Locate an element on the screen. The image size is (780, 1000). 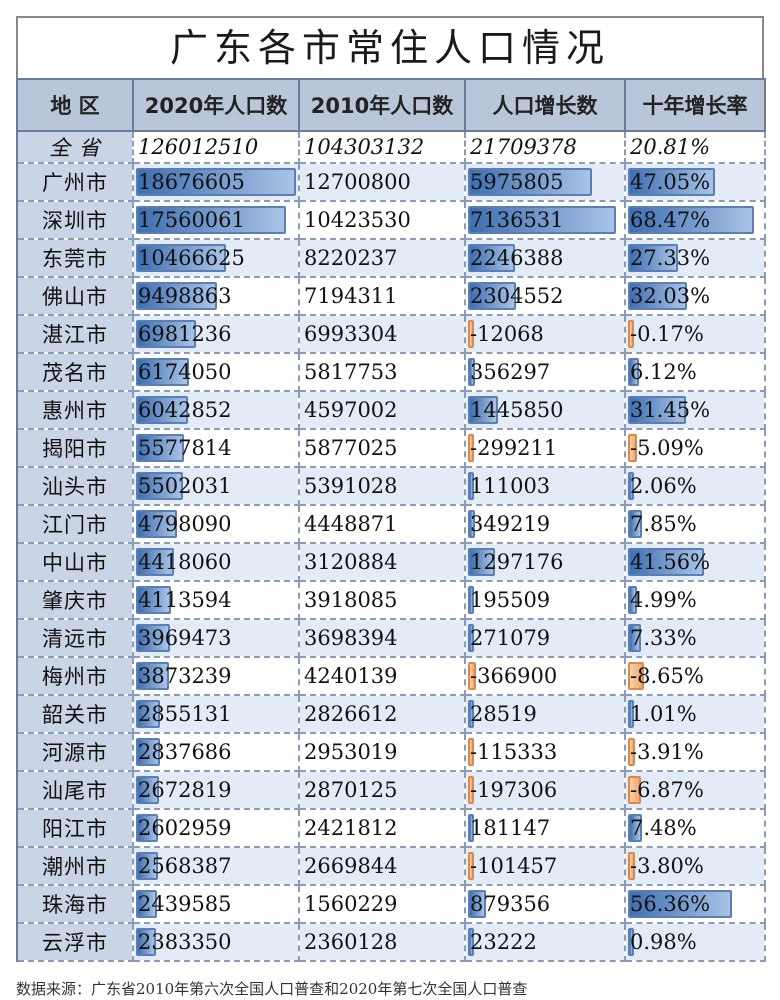
city-name: 韶关市 is located at coordinates (75, 714).